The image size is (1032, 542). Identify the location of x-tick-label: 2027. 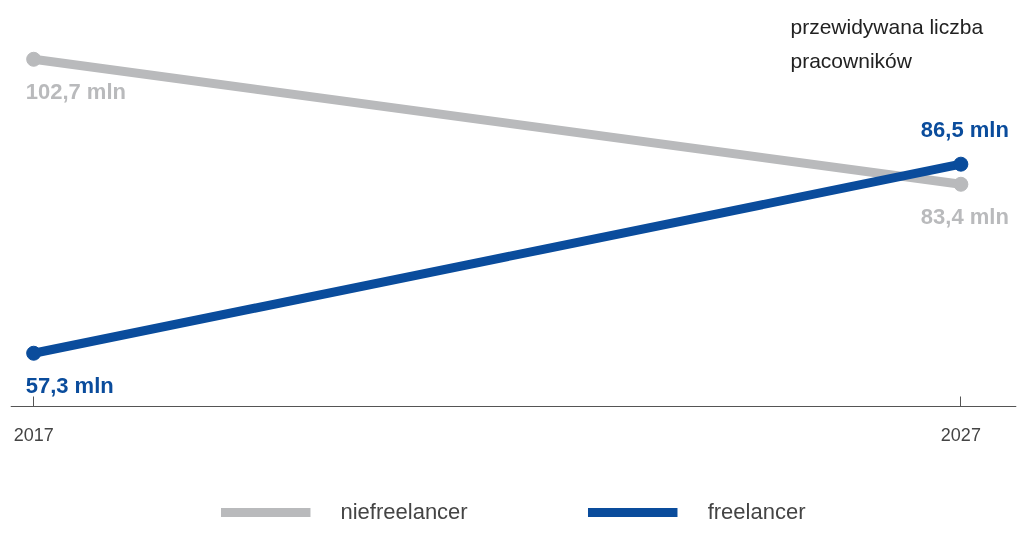
(960, 435).